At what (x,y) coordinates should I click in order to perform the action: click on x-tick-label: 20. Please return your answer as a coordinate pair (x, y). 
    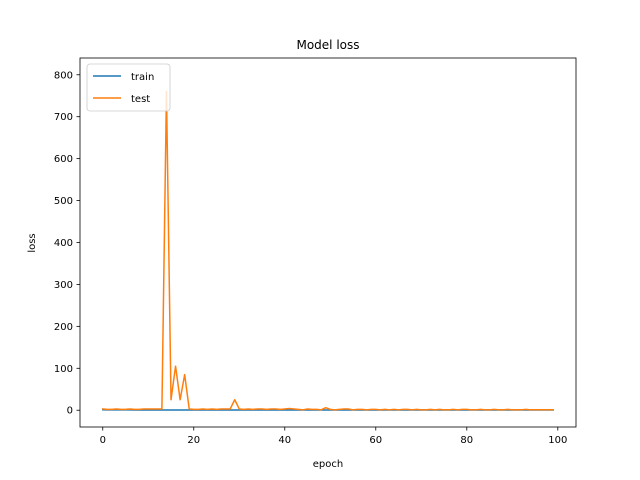
    Looking at the image, I should click on (193, 440).